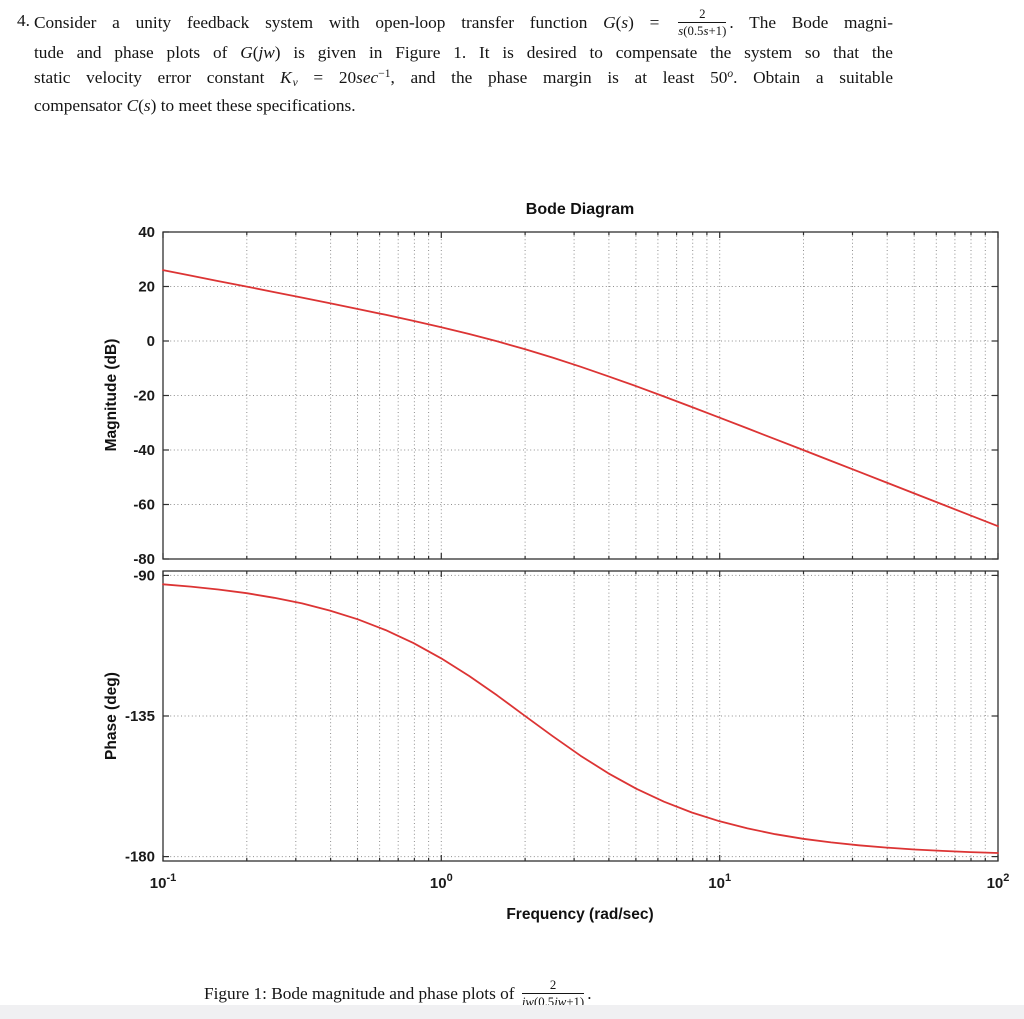  I want to click on y-tick-label: 0, so click(151, 341).